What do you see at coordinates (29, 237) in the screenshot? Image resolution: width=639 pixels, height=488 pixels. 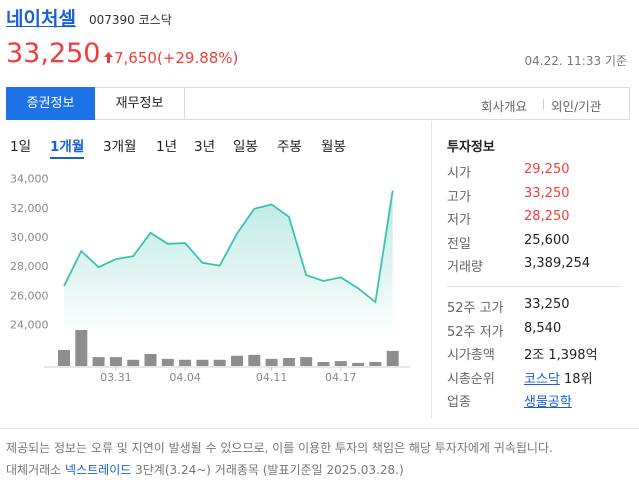 I see `y-tick-label: 30,000` at bounding box center [29, 237].